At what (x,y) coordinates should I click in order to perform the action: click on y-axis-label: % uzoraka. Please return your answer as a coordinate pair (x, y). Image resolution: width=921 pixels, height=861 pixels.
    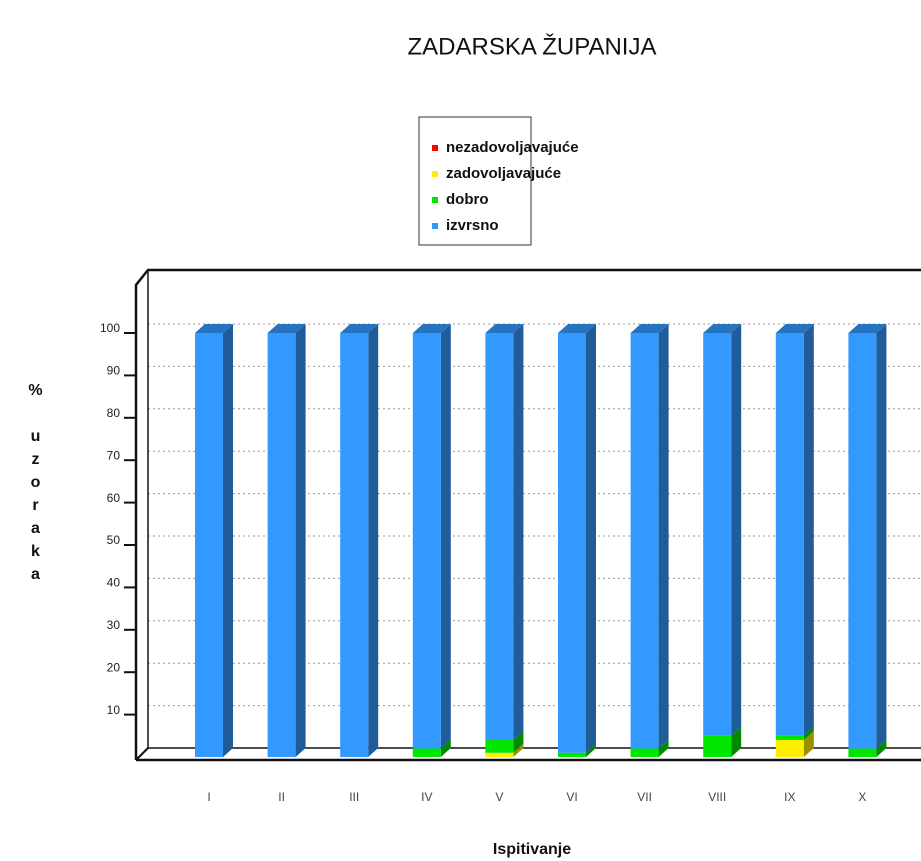
    Looking at the image, I should click on (35, 485).